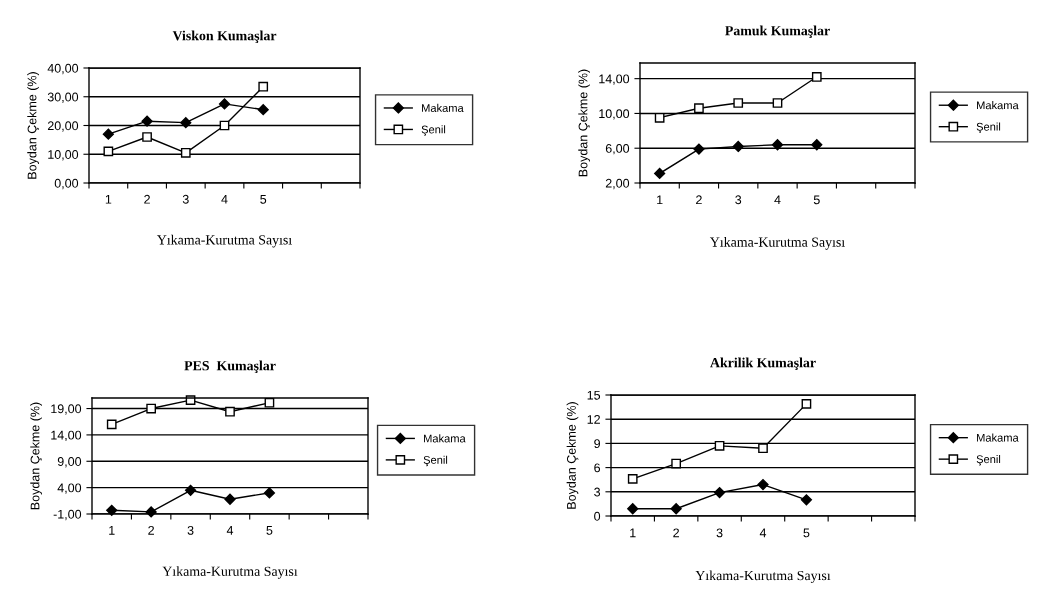 The image size is (1054, 591). What do you see at coordinates (597, 468) in the screenshot?
I see `y-tick-label: 6` at bounding box center [597, 468].